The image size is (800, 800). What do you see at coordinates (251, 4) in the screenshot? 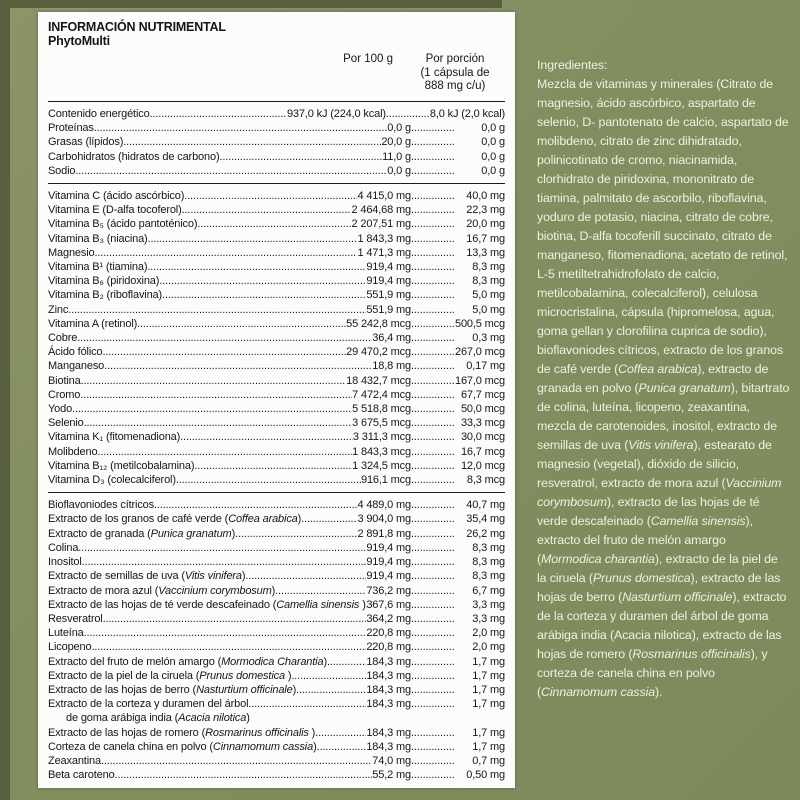
I see `label-top-edge` at bounding box center [251, 4].